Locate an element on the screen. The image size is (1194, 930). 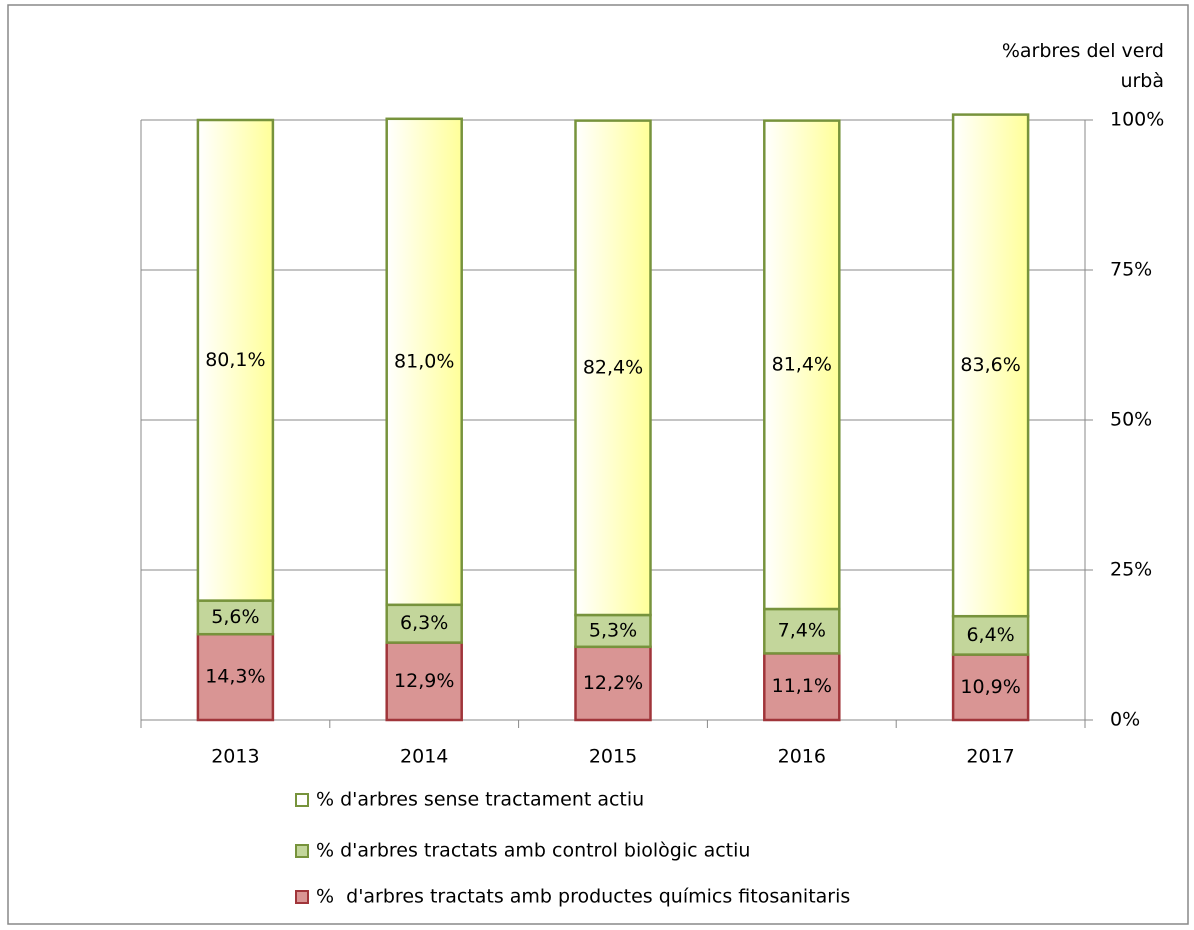
data-label: 82,4% is located at coordinates (613, 367).